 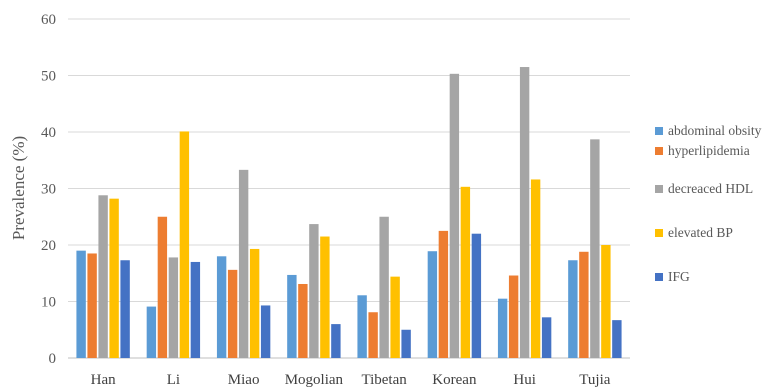 What do you see at coordinates (48, 20) in the screenshot?
I see `y-tick-label: 60` at bounding box center [48, 20].